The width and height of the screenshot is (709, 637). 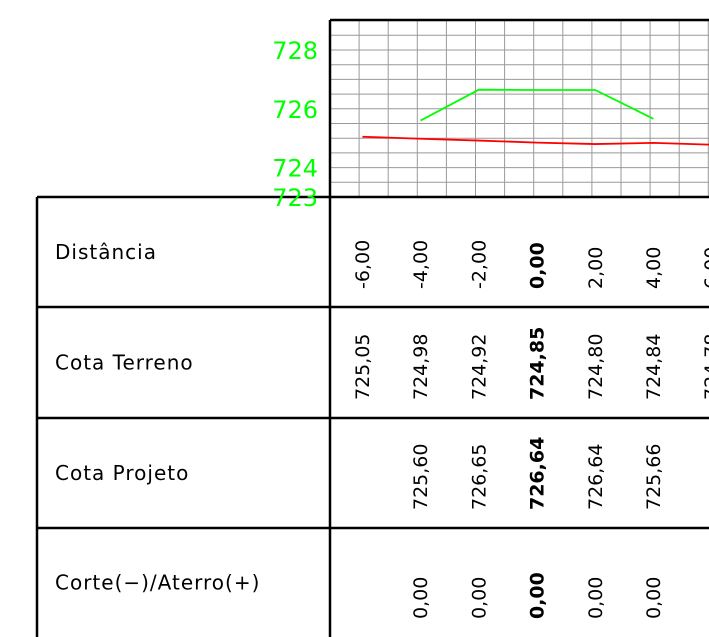 What do you see at coordinates (295, 110) in the screenshot?
I see `y-tick-label: 726` at bounding box center [295, 110].